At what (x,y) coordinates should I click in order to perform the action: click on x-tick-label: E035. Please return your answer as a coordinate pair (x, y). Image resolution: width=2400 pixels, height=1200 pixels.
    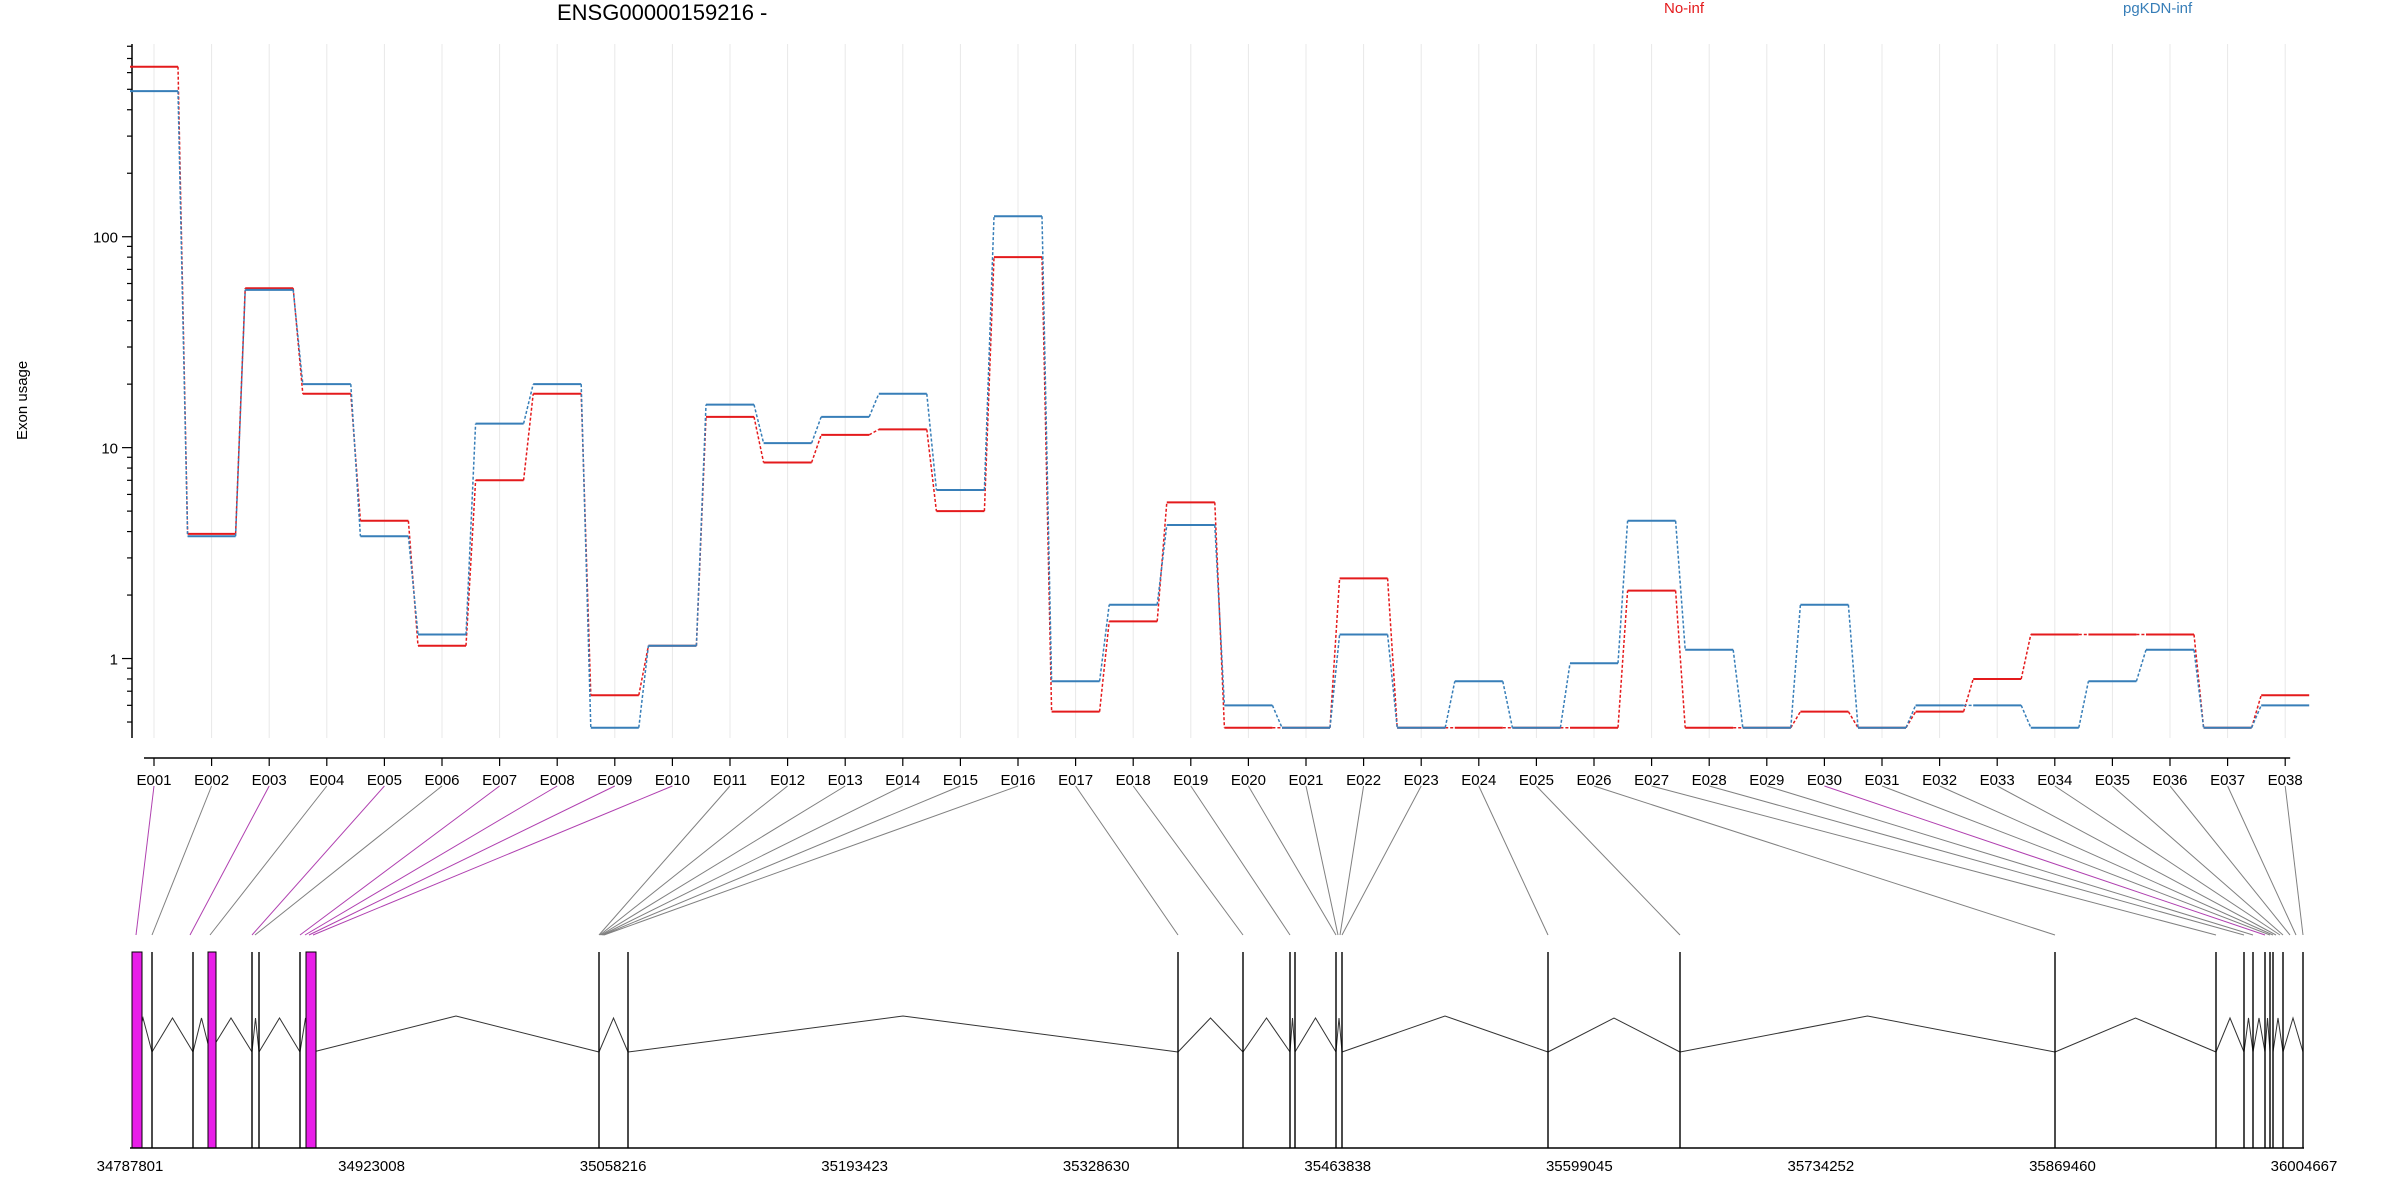
    Looking at the image, I should click on (2112, 780).